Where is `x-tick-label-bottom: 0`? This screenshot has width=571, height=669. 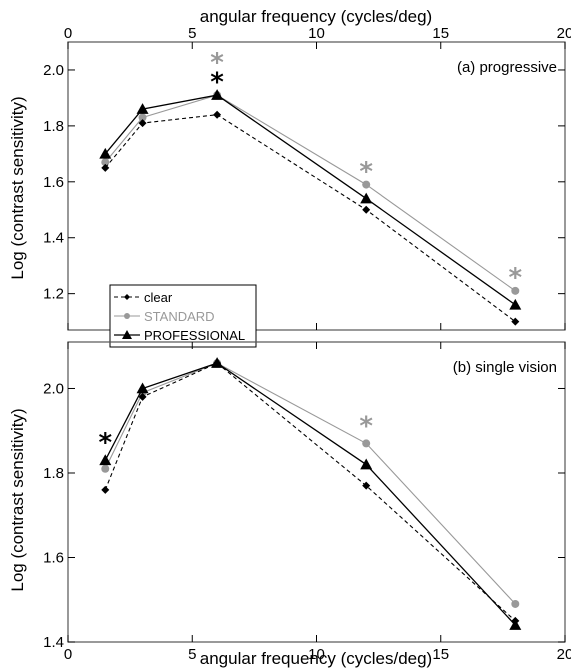 x-tick-label-bottom: 0 is located at coordinates (68, 654).